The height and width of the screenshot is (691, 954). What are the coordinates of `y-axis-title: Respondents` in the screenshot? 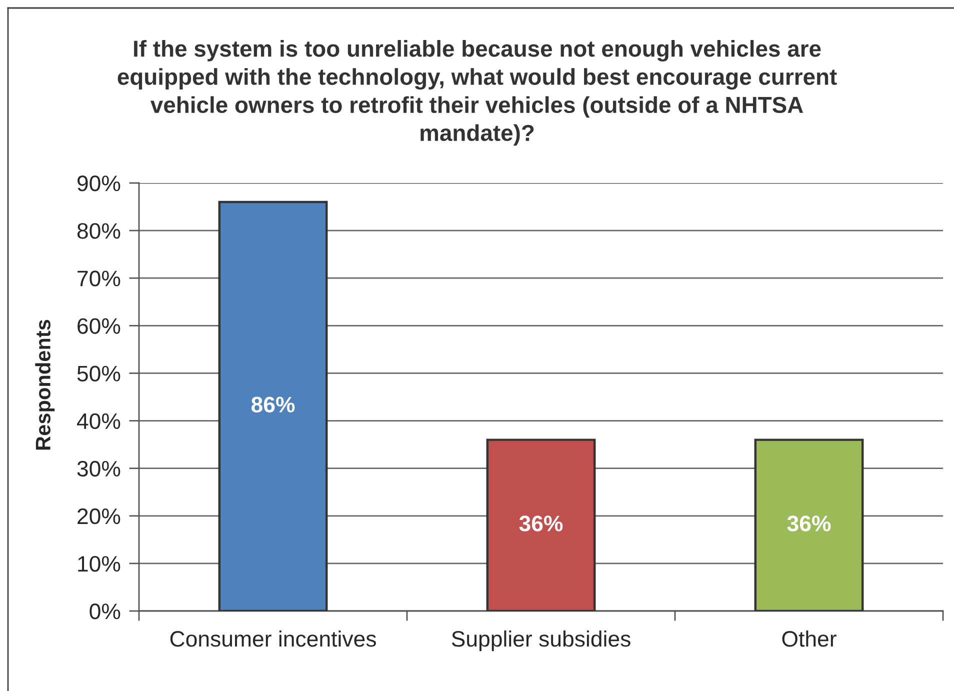 It's located at (45, 385).